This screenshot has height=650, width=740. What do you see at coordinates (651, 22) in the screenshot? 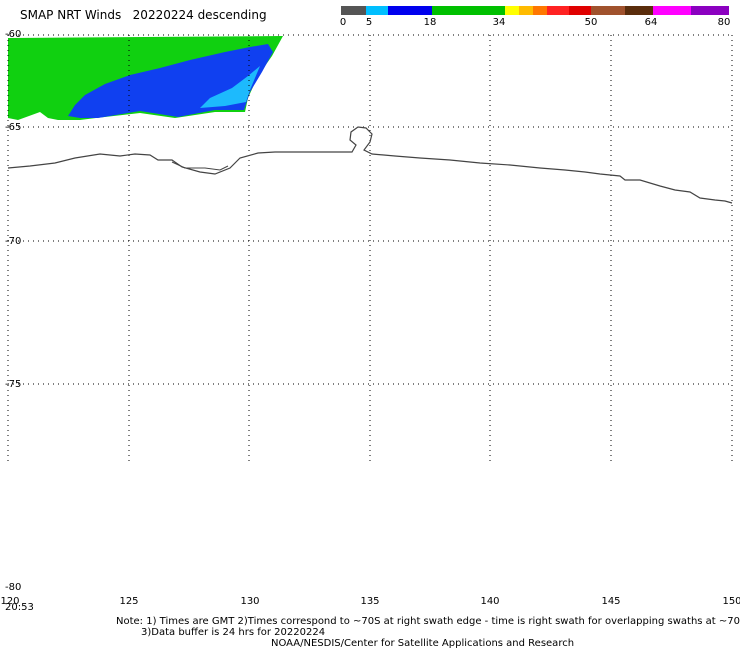
I see `legend-tick: 64` at bounding box center [651, 22].